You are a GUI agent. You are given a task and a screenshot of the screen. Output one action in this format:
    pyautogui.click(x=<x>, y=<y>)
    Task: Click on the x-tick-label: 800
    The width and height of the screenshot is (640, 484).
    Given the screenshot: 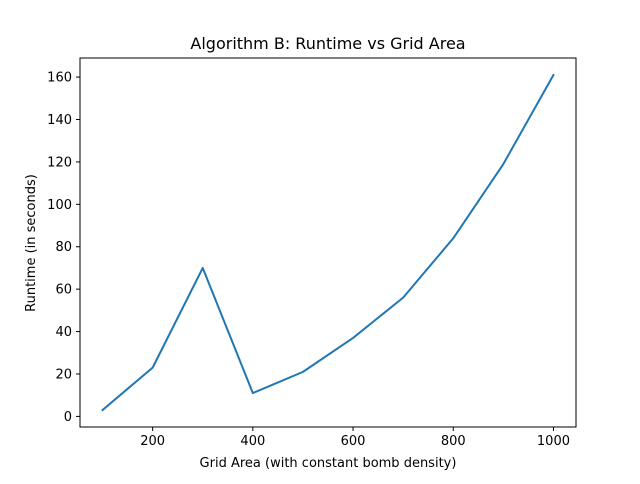 What is the action you would take?
    pyautogui.click(x=453, y=441)
    